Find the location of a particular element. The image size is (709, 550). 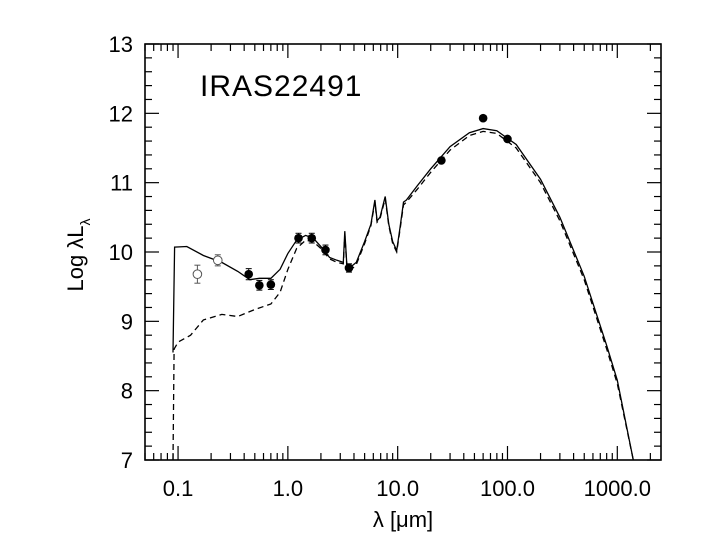

x-tick-labels: 0.1 1.0 10.0 100.0 1000.0 is located at coordinates (407, 488).